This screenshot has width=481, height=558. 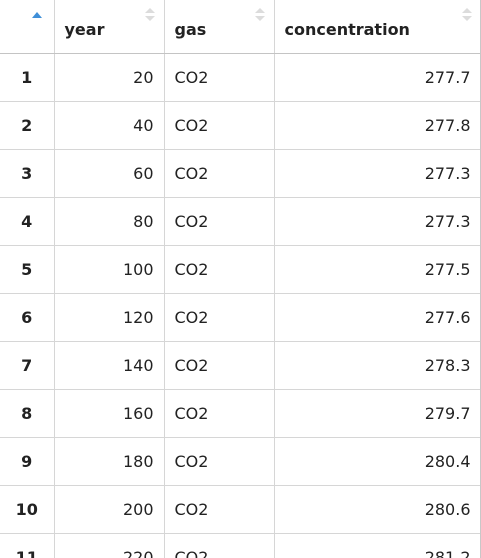 I want to click on column-header-gas: gas, so click(x=219, y=27).